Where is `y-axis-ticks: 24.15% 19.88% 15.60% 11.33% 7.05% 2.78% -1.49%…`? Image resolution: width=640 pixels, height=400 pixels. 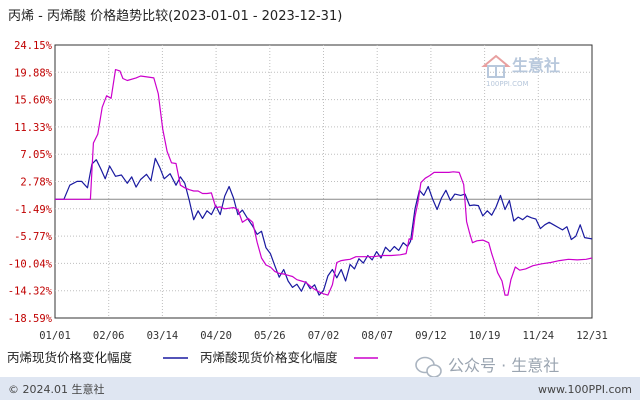 y-axis-ticks: 24.15% 19.88% 15.60% 11.33% 7.05% 2.78% -1.49%… is located at coordinates (30, 182).